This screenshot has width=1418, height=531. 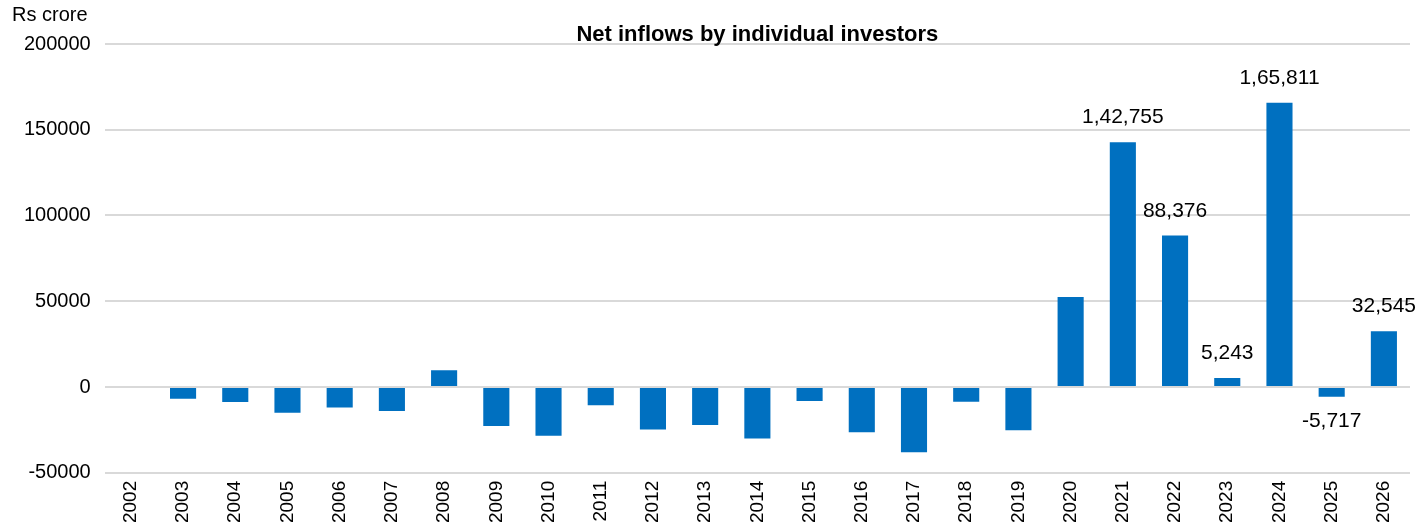 I want to click on y-axis-title: Rs crore, so click(x=50, y=13).